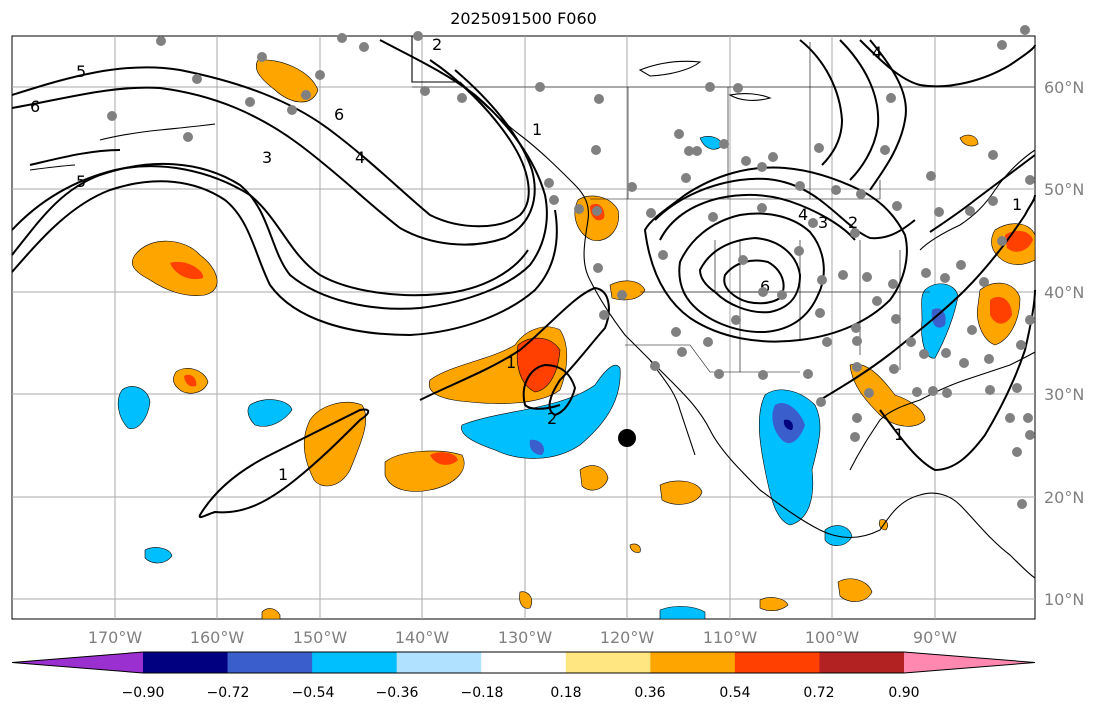 Image resolution: width=1105 pixels, height=712 pixels. I want to click on lon-label-170w: 170°W, so click(115, 637).